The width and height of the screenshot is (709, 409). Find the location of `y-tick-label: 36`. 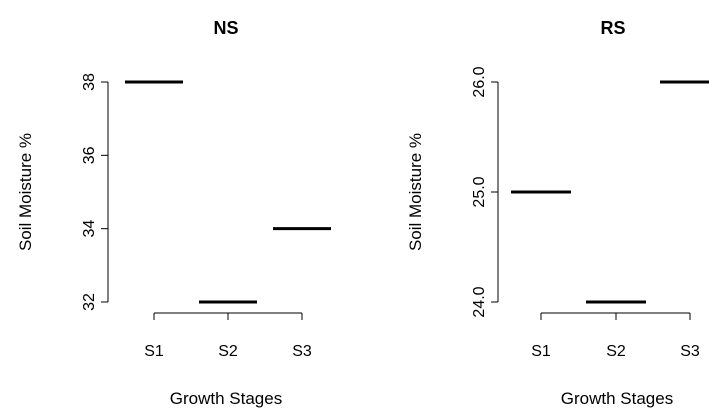

y-tick-label: 36 is located at coordinates (89, 155).